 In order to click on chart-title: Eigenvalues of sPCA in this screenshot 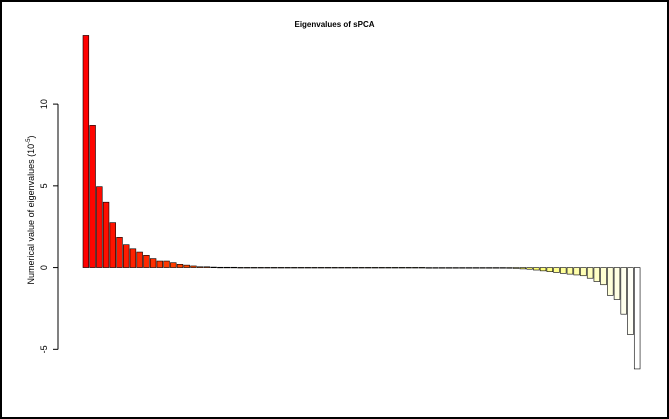, I will do `click(334, 24)`.